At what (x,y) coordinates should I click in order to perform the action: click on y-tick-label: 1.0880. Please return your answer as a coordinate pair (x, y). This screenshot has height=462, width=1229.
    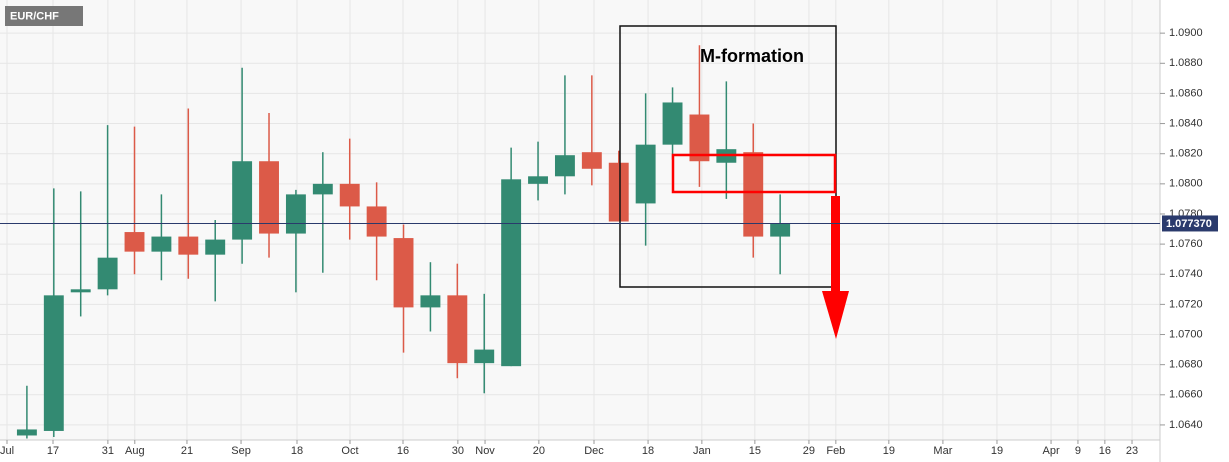
    Looking at the image, I should click on (1186, 63).